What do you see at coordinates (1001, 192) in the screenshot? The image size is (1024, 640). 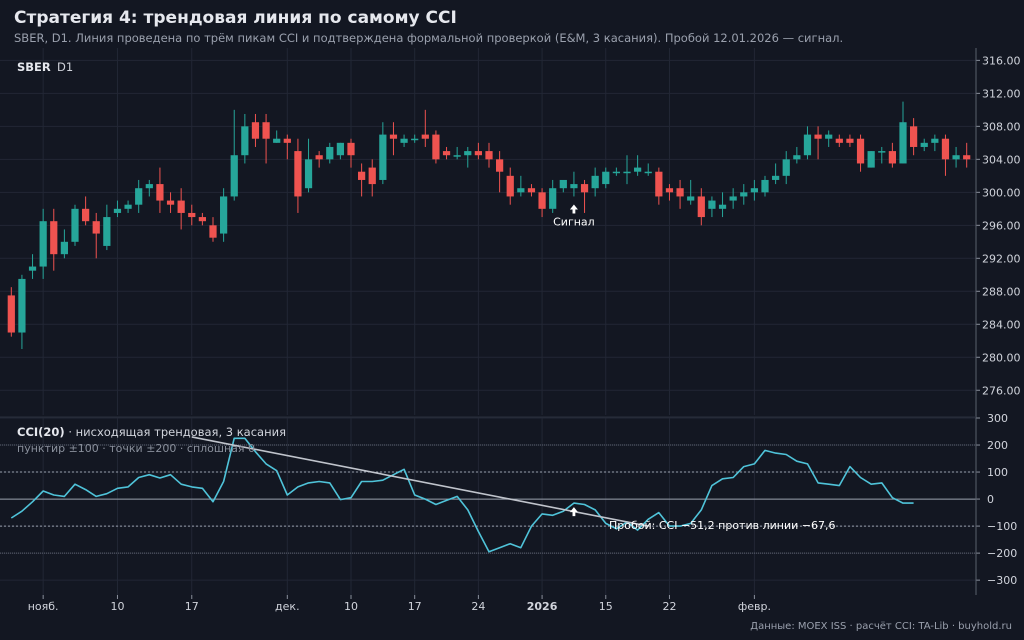 I see `price-ytick-label: 300.00` at bounding box center [1001, 192].